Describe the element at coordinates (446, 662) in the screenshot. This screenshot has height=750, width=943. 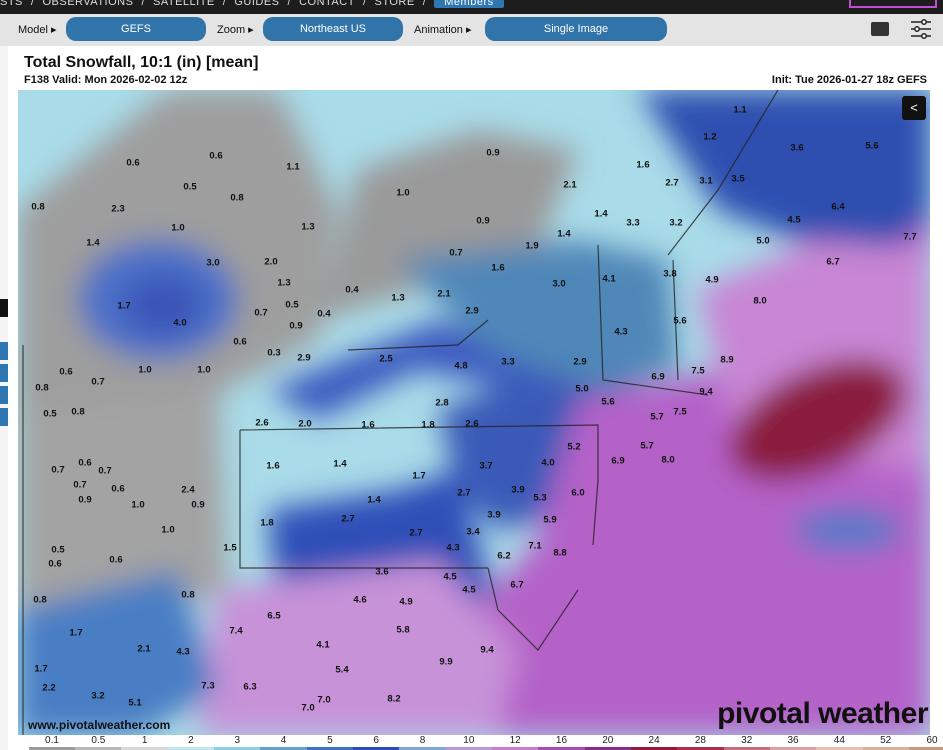
I see `snowfall-value-label: 9.9` at that location.